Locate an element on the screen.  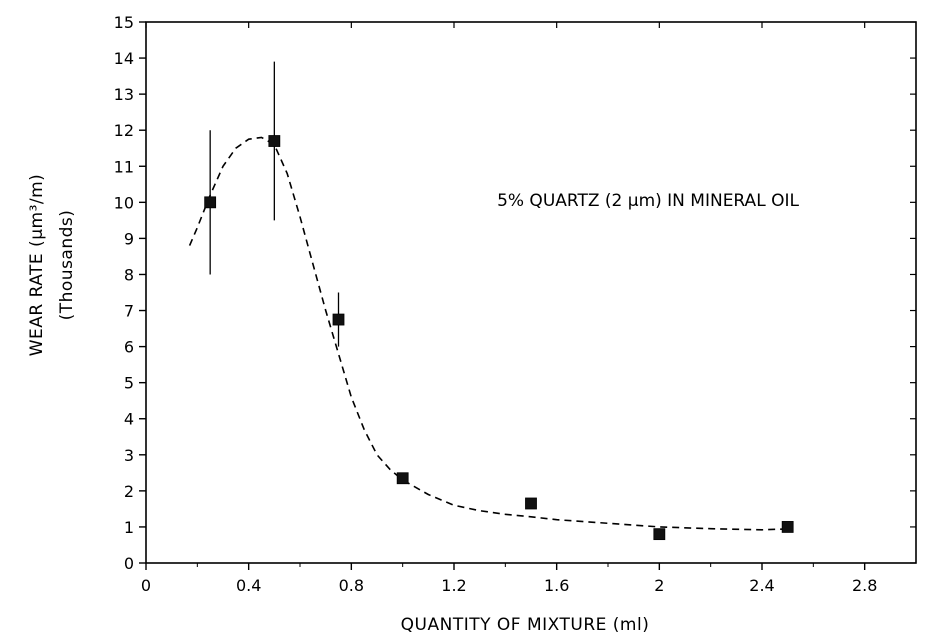
y-axis-subtitle: (Thousands) is located at coordinates (67, 265).